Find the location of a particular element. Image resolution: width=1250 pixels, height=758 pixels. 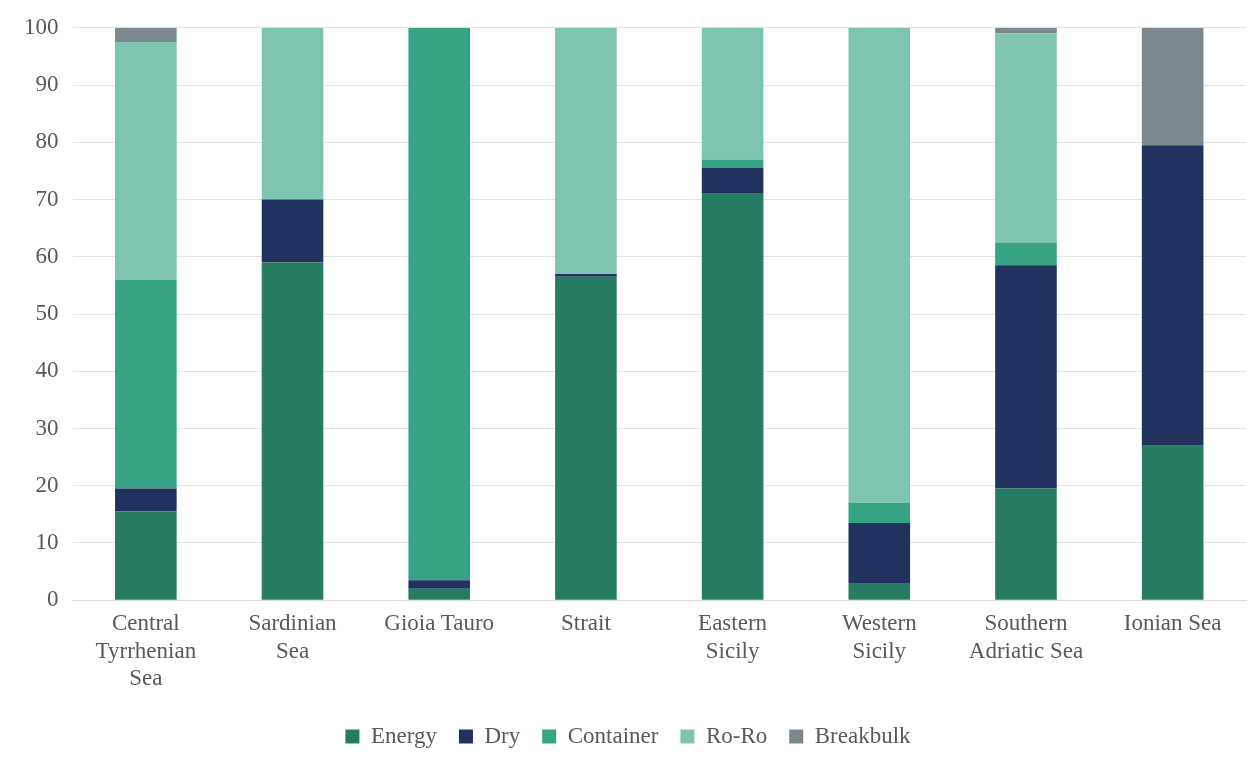

x-tick-label: Central Tyrrhenian Sea is located at coordinates (146, 650).